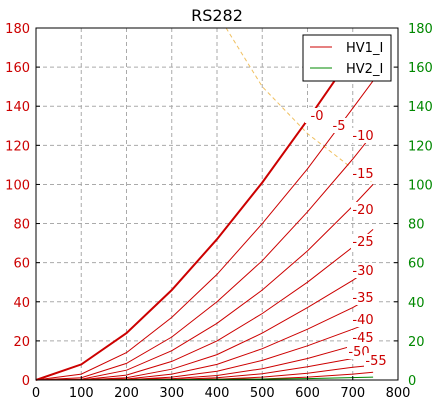 This screenshot has height=407, width=434. What do you see at coordinates (21, 225) in the screenshot?
I see `y-tick-label: 80` at bounding box center [21, 225].